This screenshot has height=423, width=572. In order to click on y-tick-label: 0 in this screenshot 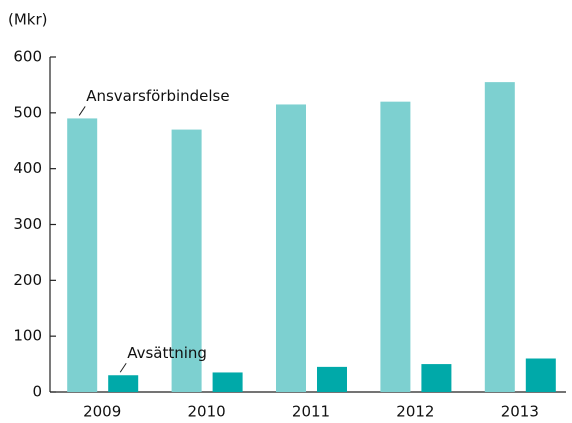, I will do `click(37, 392)`.